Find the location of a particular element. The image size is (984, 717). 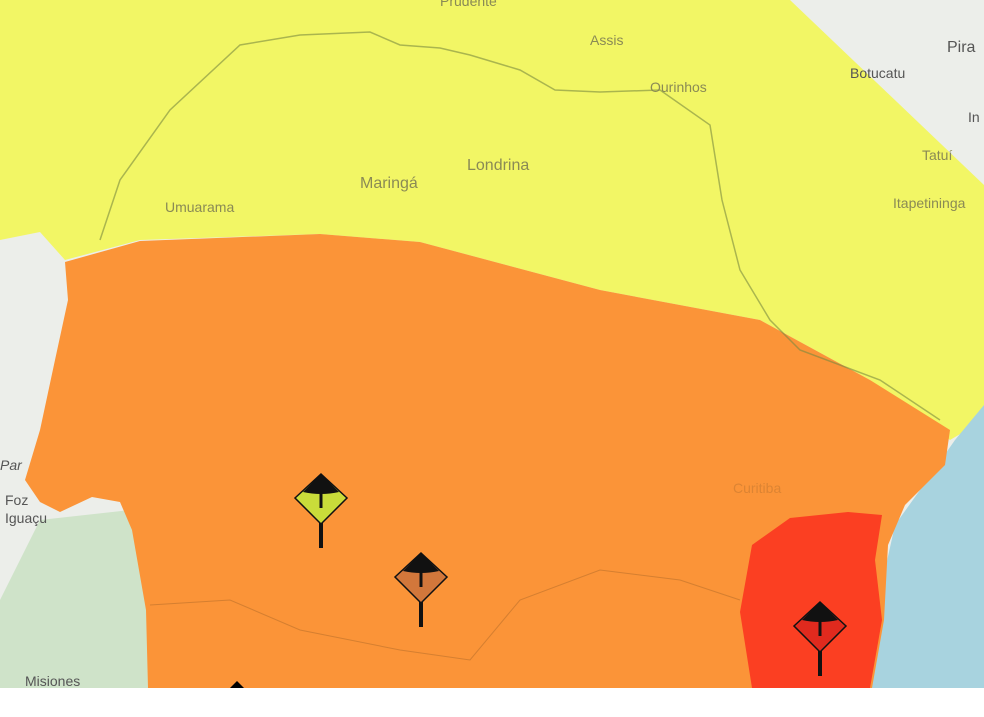

ocean is located at coordinates (927, 546).